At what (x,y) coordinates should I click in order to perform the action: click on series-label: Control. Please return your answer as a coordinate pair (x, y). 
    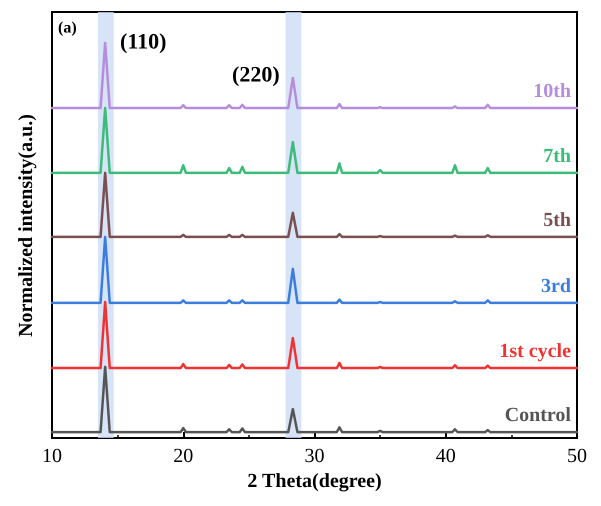
    Looking at the image, I should click on (538, 415).